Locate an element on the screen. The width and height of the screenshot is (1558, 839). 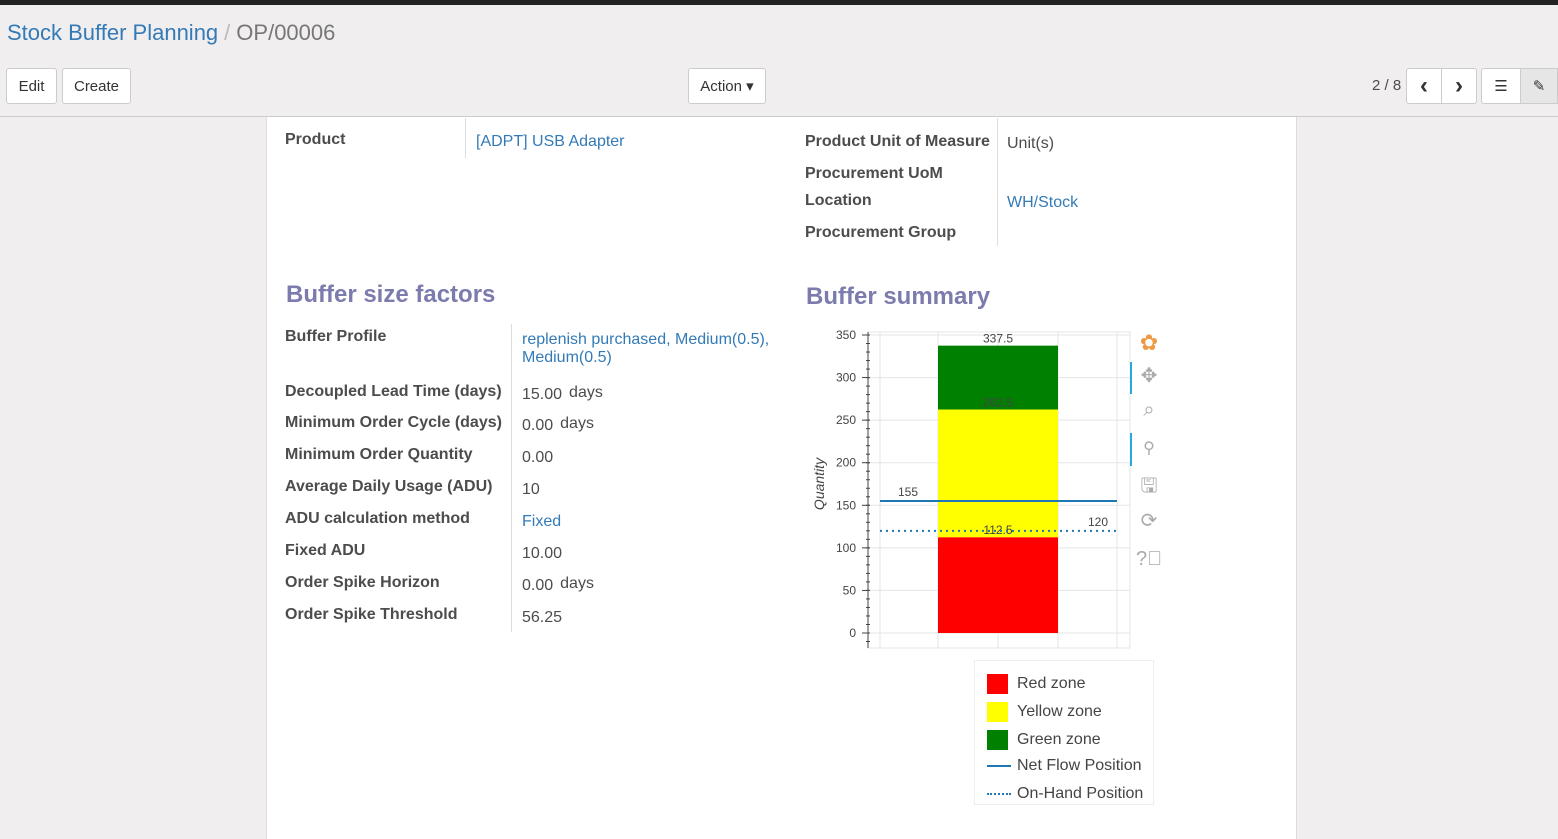
factor-label: Minimum Order Cycle (days) is located at coordinates (393, 422).